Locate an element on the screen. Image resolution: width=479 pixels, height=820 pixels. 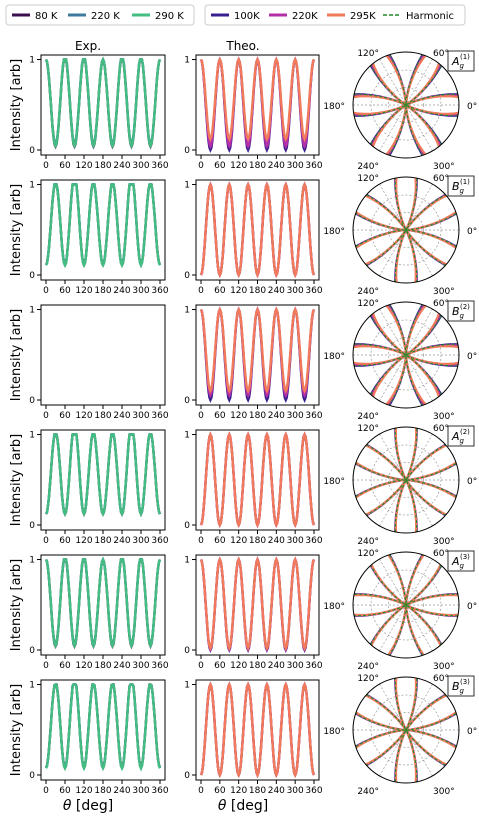
legend-label: 290 K is located at coordinates (169, 16).